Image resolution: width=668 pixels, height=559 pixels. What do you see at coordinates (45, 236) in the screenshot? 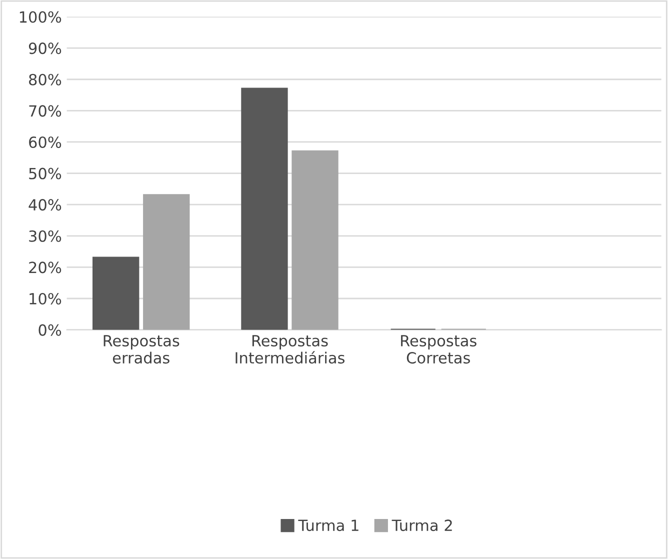
I see `y-tick-label: 30%` at bounding box center [45, 236].